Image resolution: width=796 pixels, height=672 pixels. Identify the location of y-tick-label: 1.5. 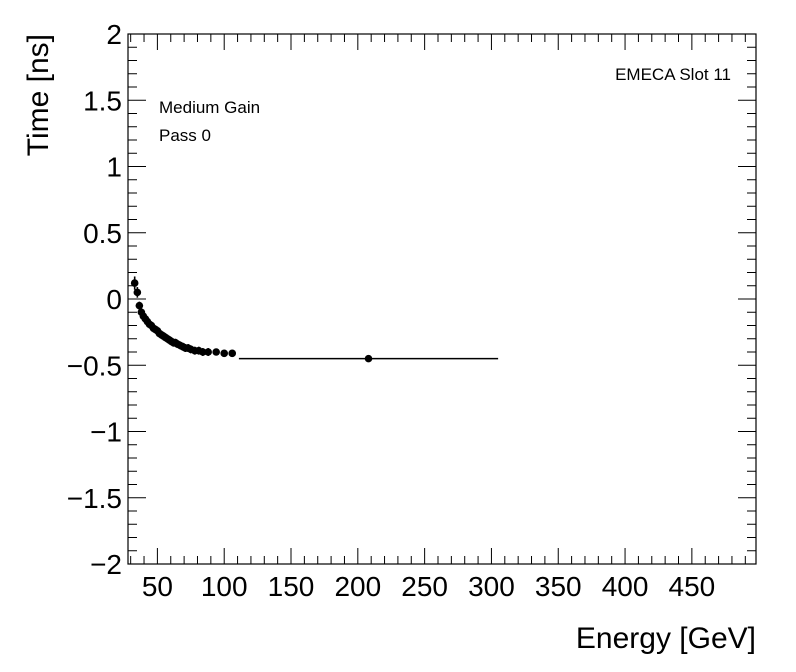
(102, 100).